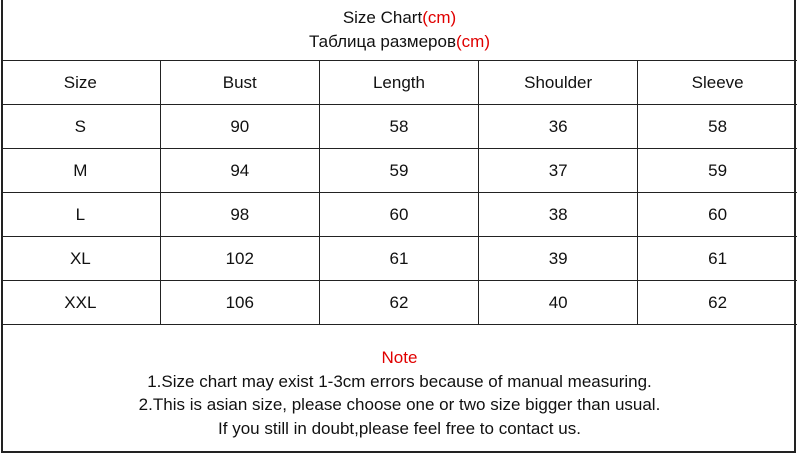 This screenshot has height=455, width=799. What do you see at coordinates (81, 126) in the screenshot?
I see `cell: S` at bounding box center [81, 126].